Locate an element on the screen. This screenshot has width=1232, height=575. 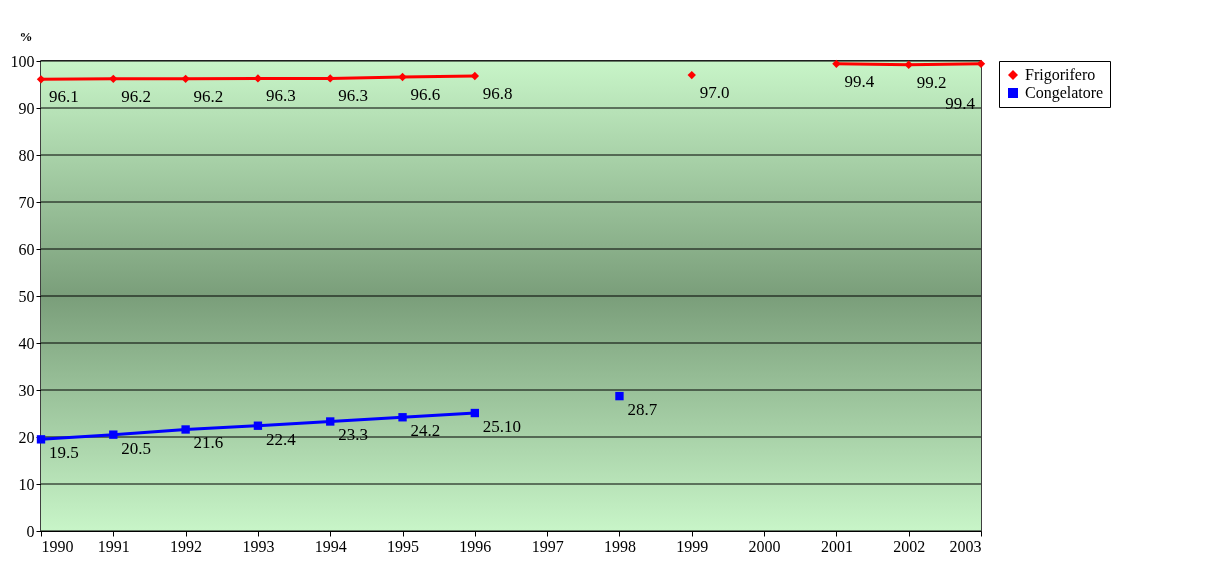
y-tick-label: 80 is located at coordinates (26, 155).